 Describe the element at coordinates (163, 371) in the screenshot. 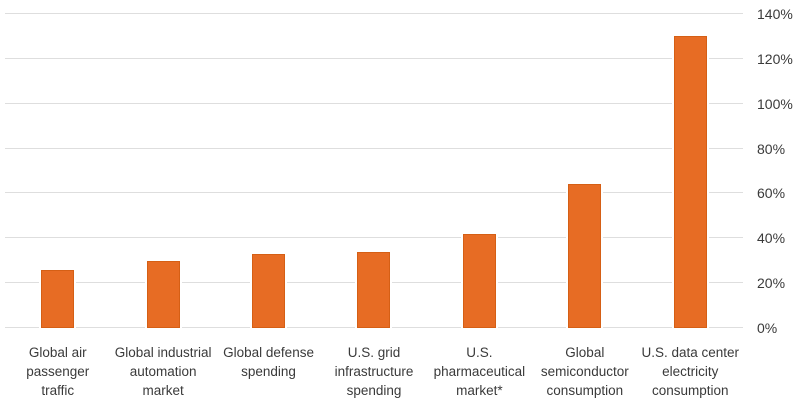

I see `category-label-line: automation` at that location.